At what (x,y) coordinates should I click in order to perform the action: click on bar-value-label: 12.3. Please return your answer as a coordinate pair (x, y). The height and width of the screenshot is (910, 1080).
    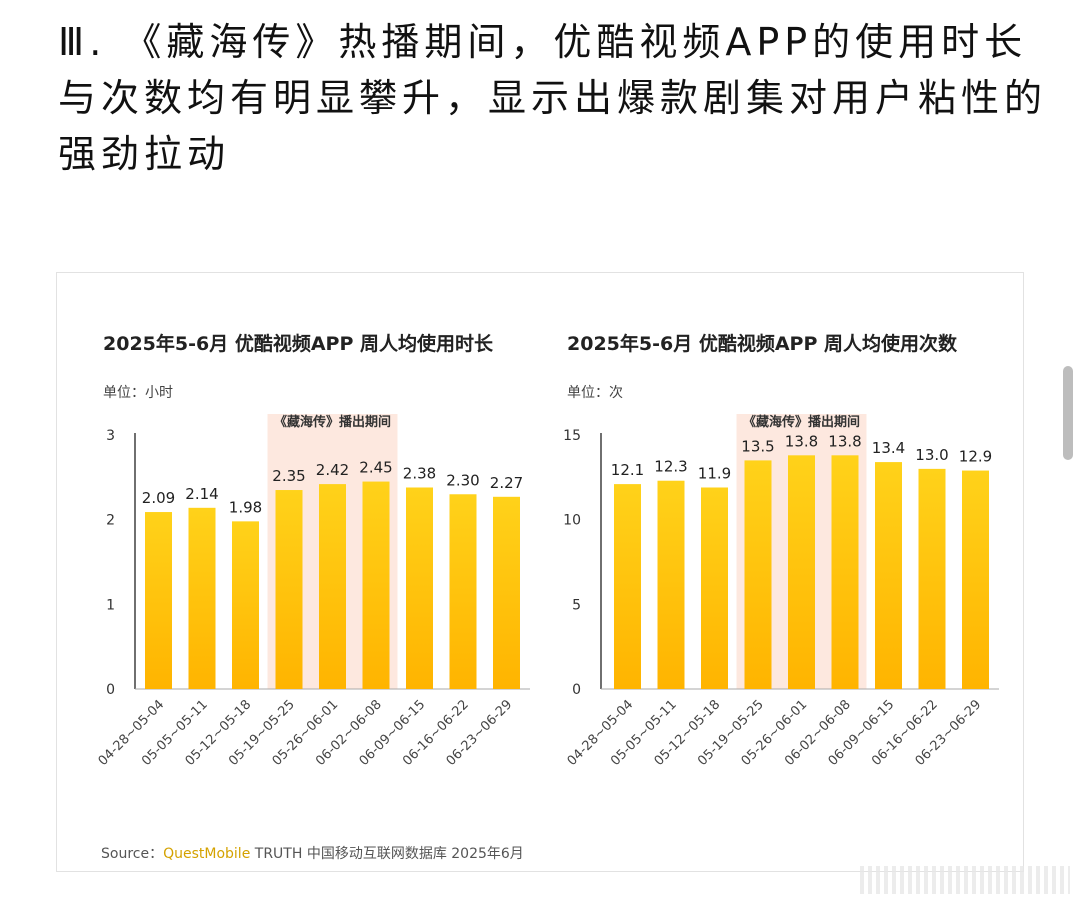
    Looking at the image, I should click on (670, 467).